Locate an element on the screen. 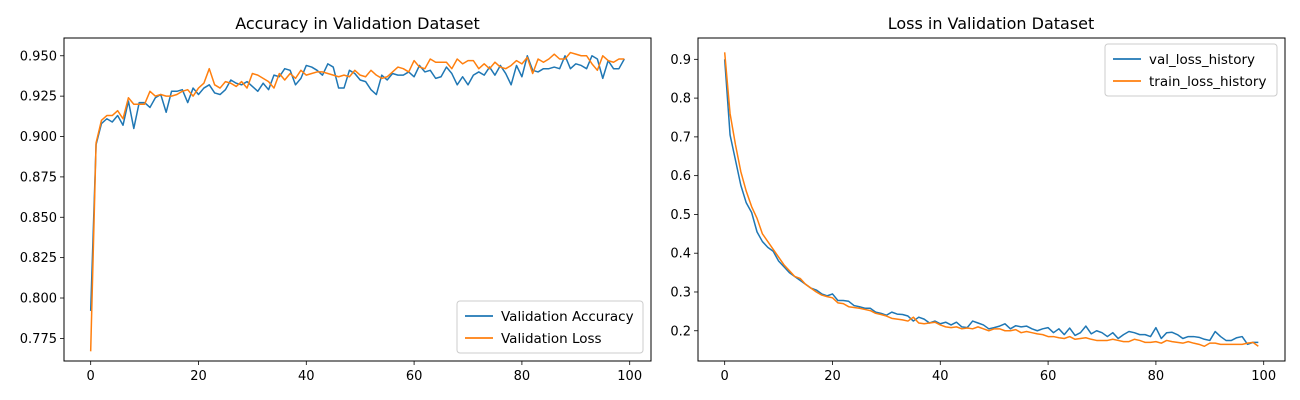 This screenshot has height=400, width=1300. y-tick-label: 0.850 is located at coordinates (38, 218).